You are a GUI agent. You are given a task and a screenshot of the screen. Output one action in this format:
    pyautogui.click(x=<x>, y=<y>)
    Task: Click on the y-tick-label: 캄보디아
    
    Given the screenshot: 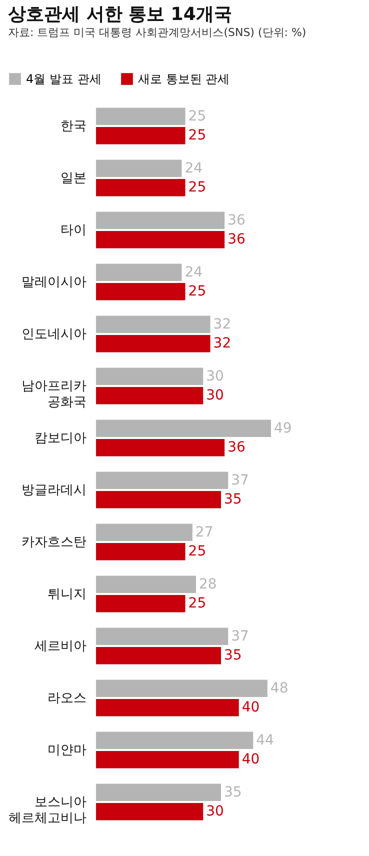 What is the action you would take?
    pyautogui.click(x=60, y=438)
    